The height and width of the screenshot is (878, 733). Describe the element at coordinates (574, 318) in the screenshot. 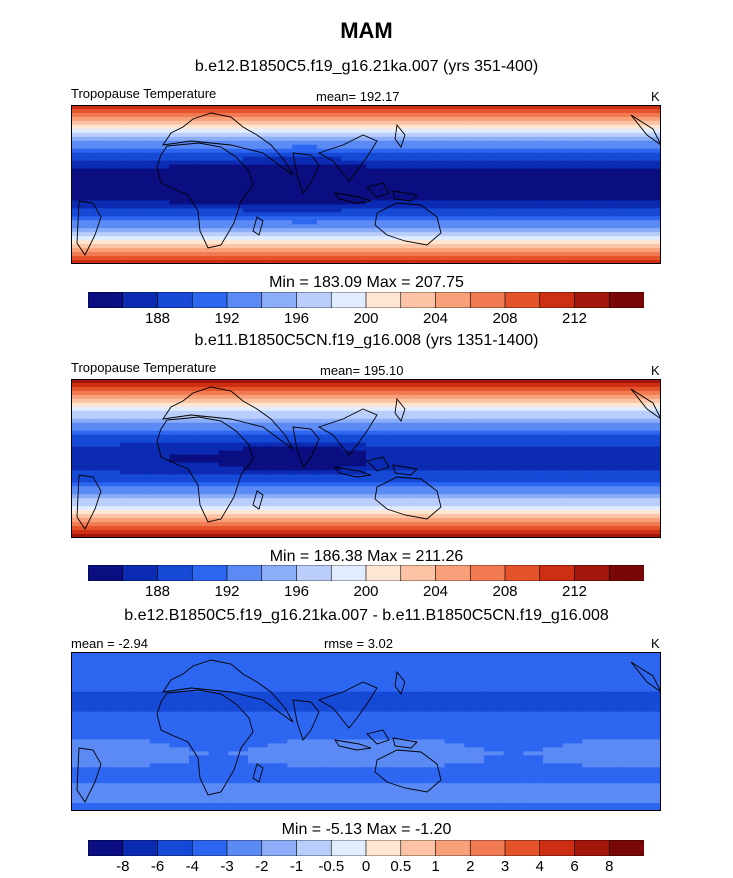

I see `colorbar-tick-label: 212` at that location.